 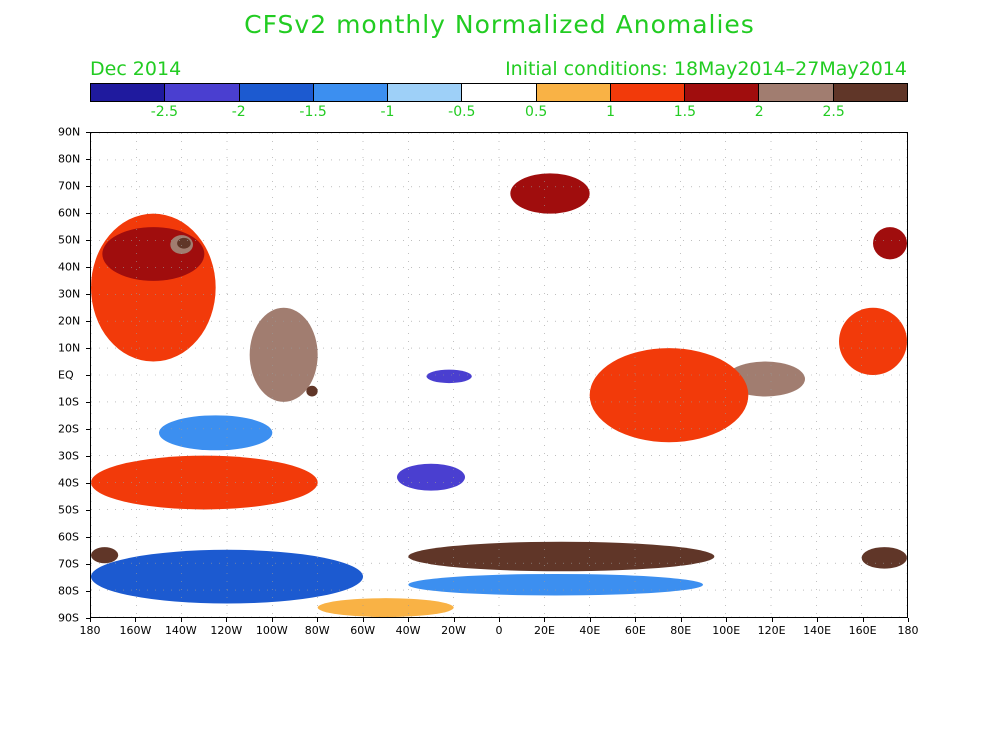 I want to click on colorbar-label: -1, so click(x=387, y=112).